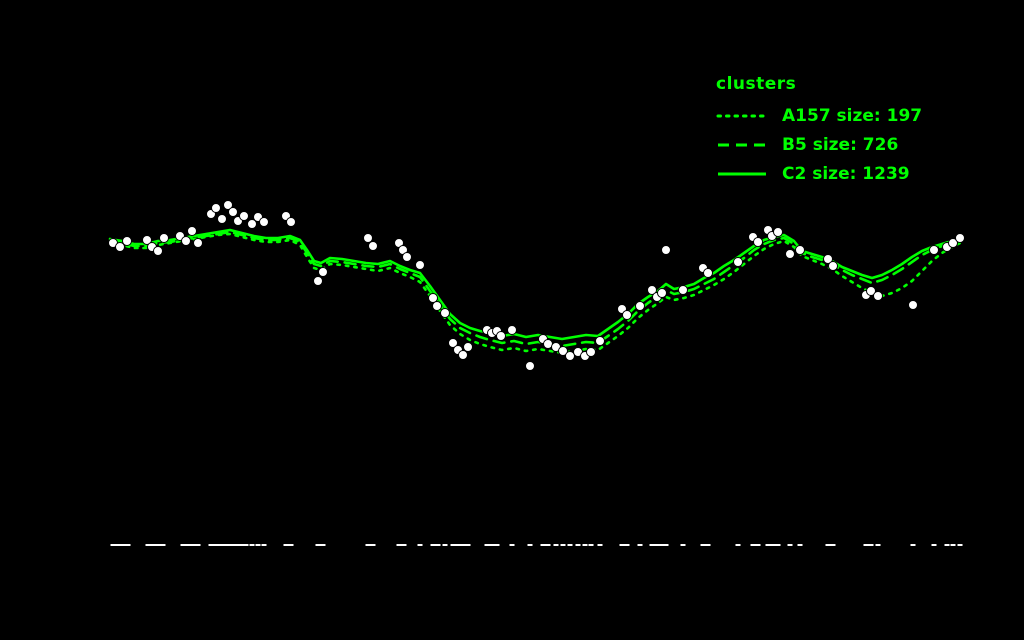 The height and width of the screenshot is (640, 1024). What do you see at coordinates (536, 284) in the screenshot?
I see `series-line-C2` at bounding box center [536, 284].